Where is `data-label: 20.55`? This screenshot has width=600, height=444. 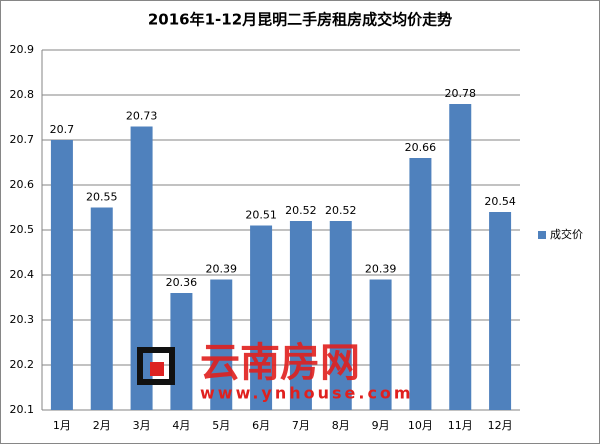
data-label: 20.55 is located at coordinates (102, 197).